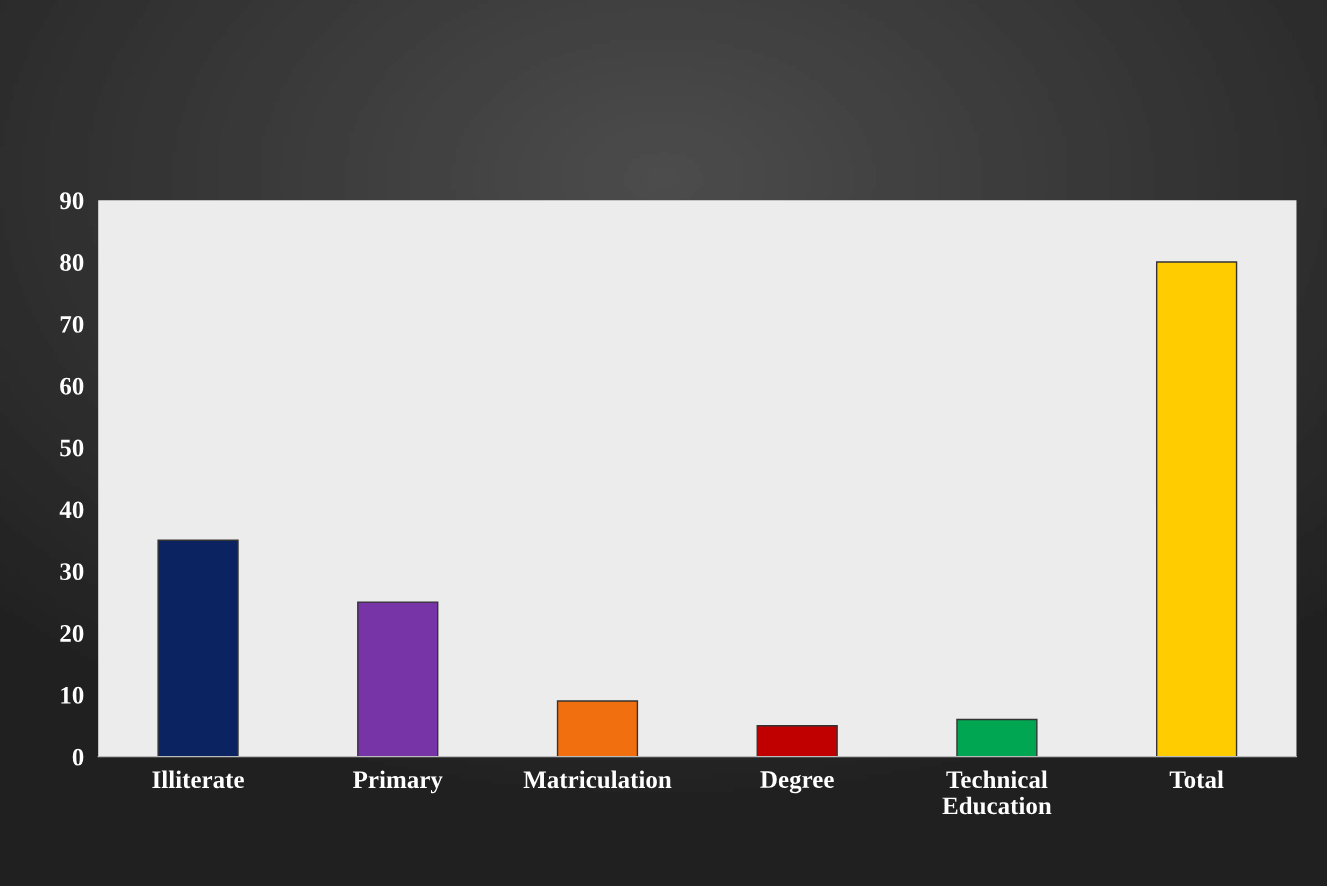 The width and height of the screenshot is (1327, 886). I want to click on x-tick-label: Total, so click(1196, 779).